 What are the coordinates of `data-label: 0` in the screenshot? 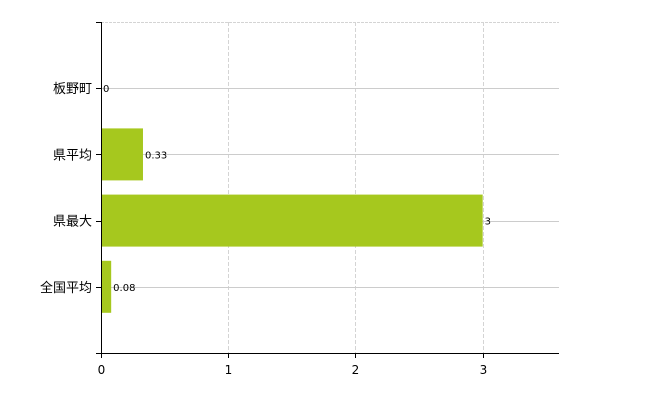 It's located at (106, 89).